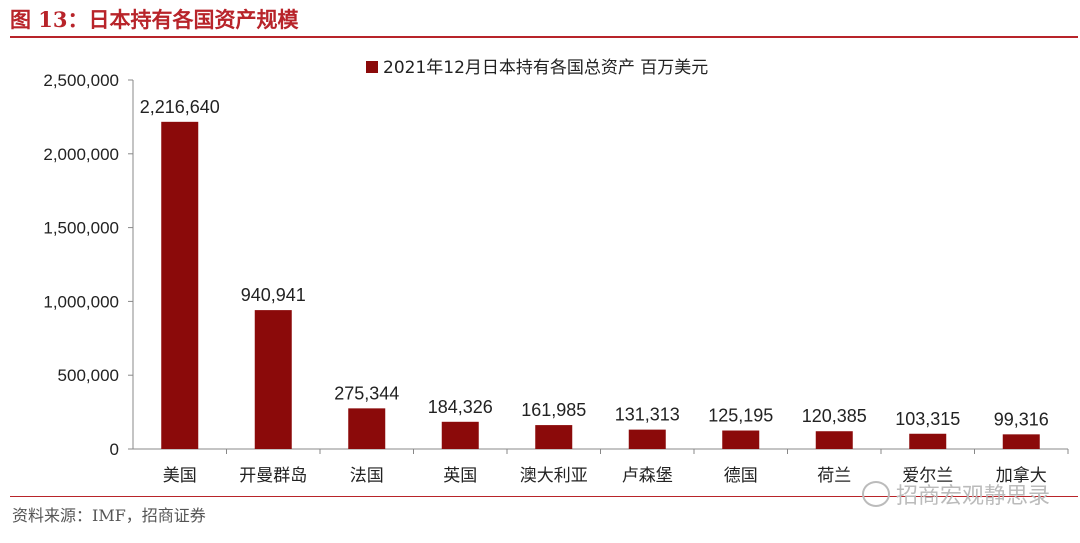  What do you see at coordinates (367, 476) in the screenshot?
I see `category-label: 法国` at bounding box center [367, 476].